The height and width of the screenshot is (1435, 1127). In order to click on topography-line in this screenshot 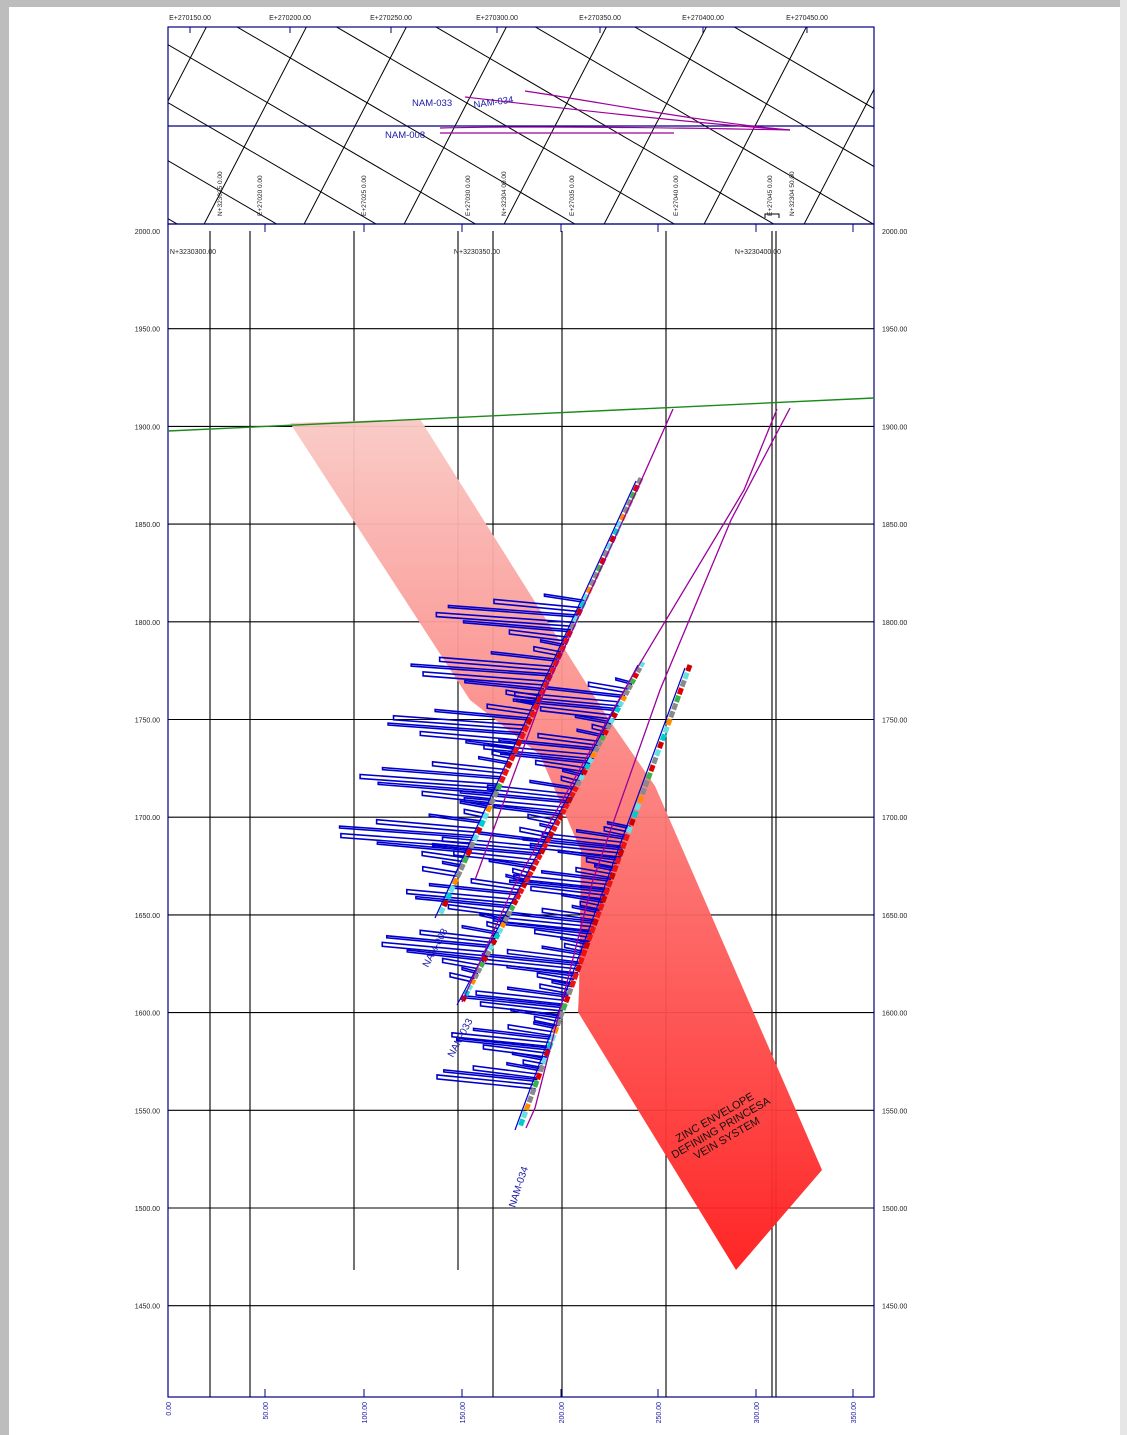, I will do `click(521, 414)`.